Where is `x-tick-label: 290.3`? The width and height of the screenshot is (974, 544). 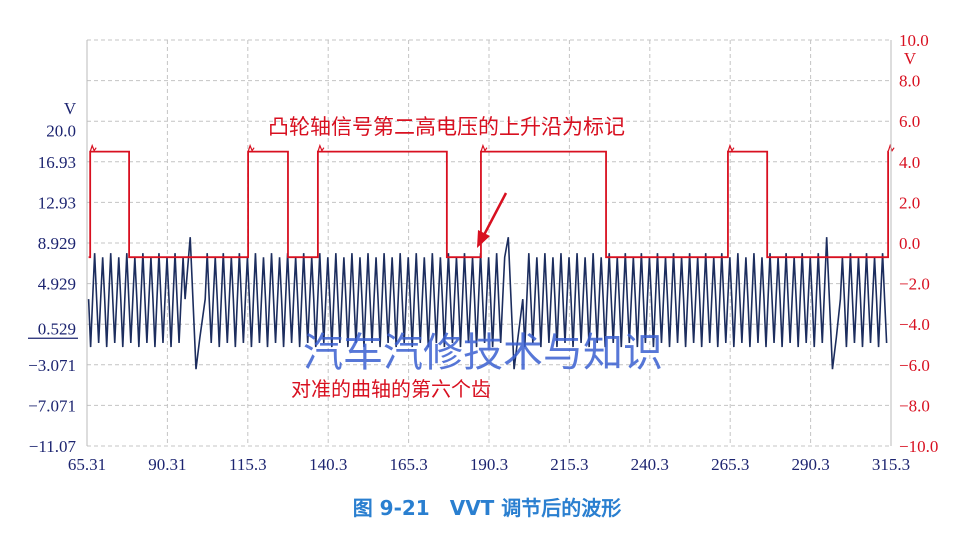 x-tick-label: 290.3 is located at coordinates (810, 464).